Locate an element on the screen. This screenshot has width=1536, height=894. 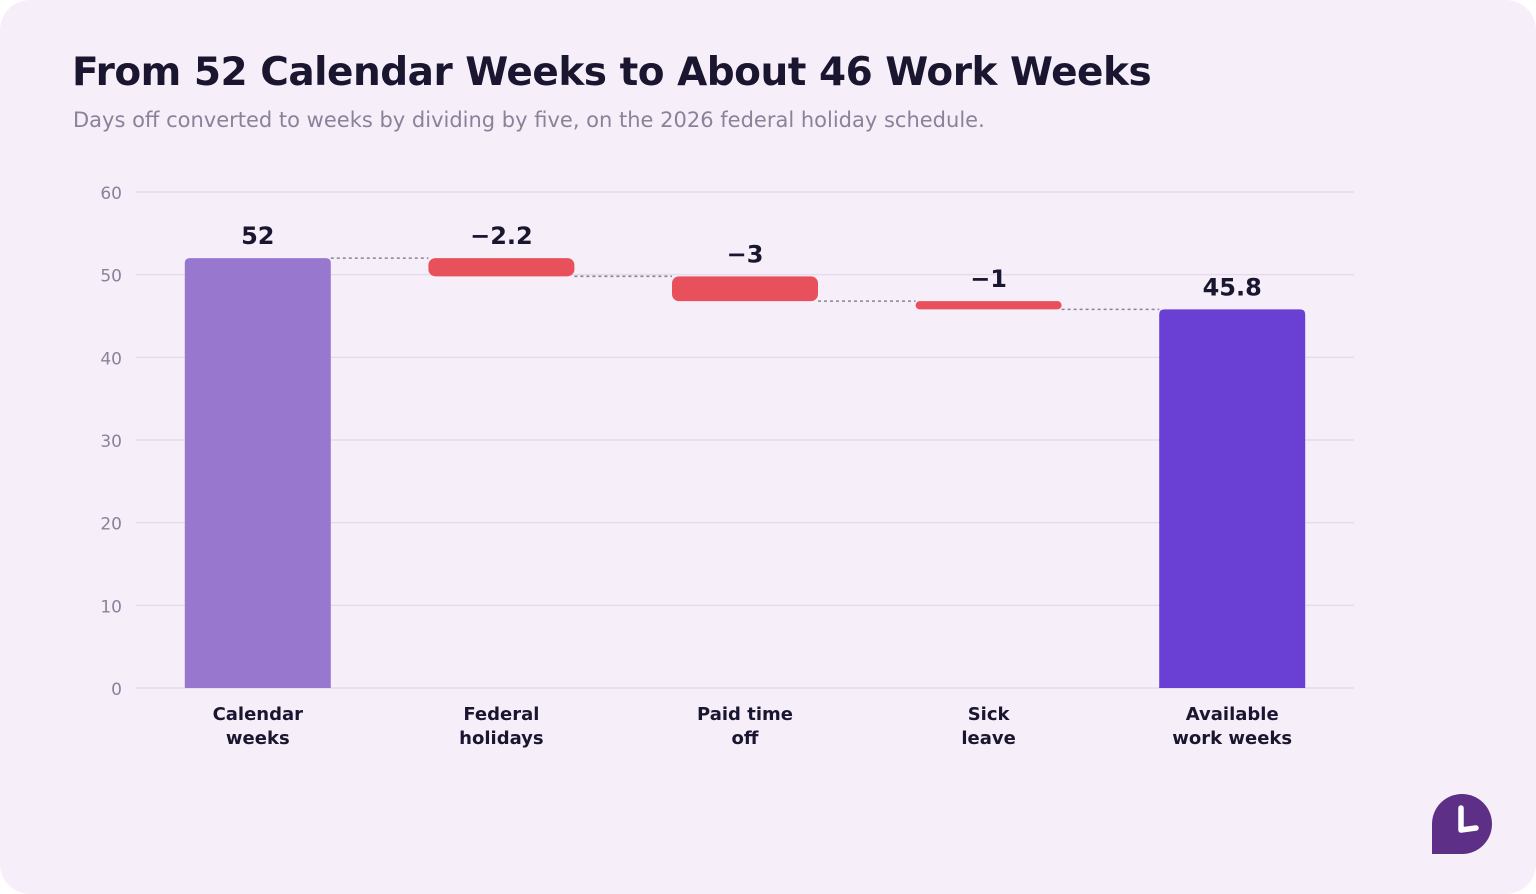
y-tick-label: 40 is located at coordinates (111, 359).